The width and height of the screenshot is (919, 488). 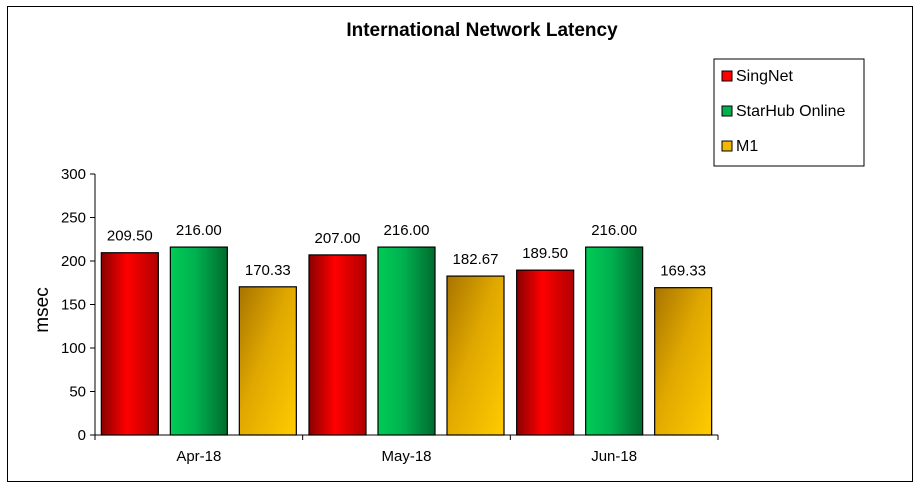 What do you see at coordinates (73, 261) in the screenshot?
I see `y-tick-label: 200` at bounding box center [73, 261].